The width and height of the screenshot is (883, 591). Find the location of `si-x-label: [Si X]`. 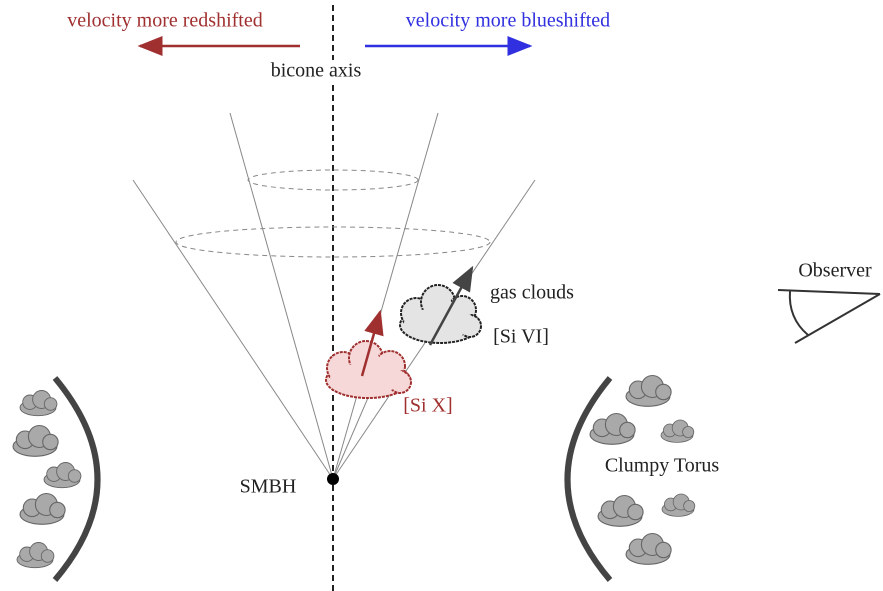

si-x-label: [Si X] is located at coordinates (427, 406).